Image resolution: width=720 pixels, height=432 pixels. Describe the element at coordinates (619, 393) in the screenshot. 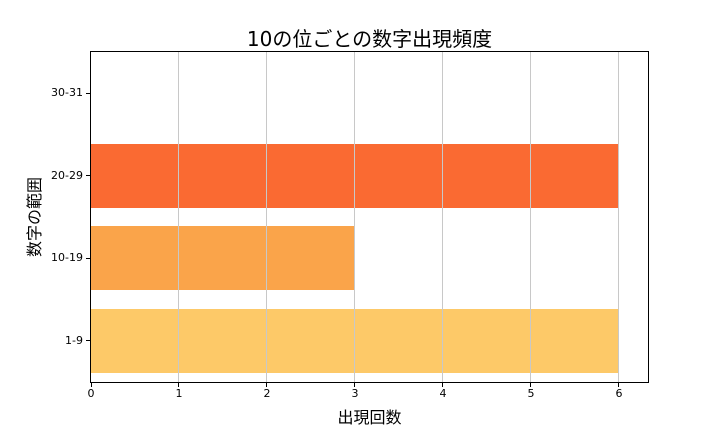

I see `x-tick-label-6: 6` at that location.